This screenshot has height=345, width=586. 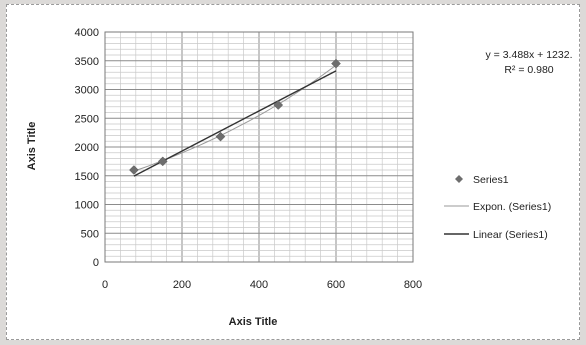 What do you see at coordinates (528, 70) in the screenshot?
I see `r-squared-label: R² = 0.980` at bounding box center [528, 70].